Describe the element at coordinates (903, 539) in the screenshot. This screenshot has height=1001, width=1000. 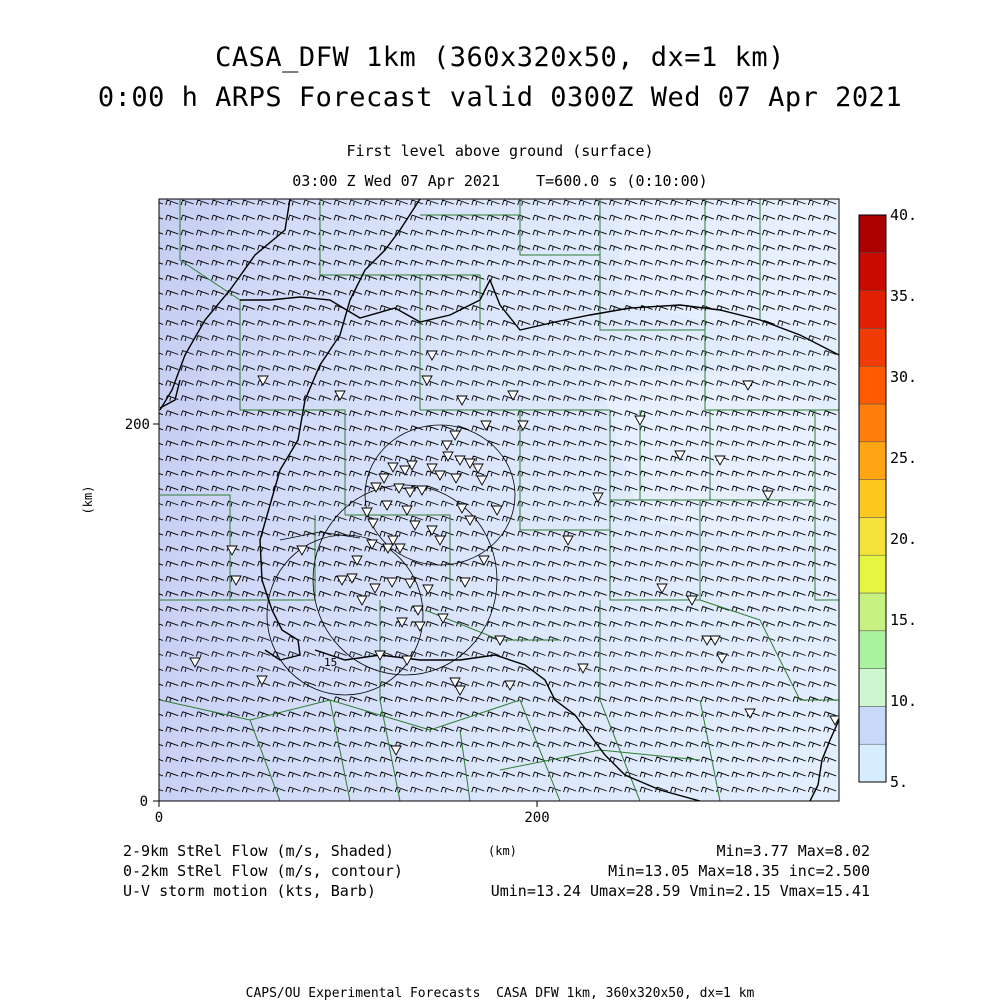
I see `colorbar-label: 20.` at that location.